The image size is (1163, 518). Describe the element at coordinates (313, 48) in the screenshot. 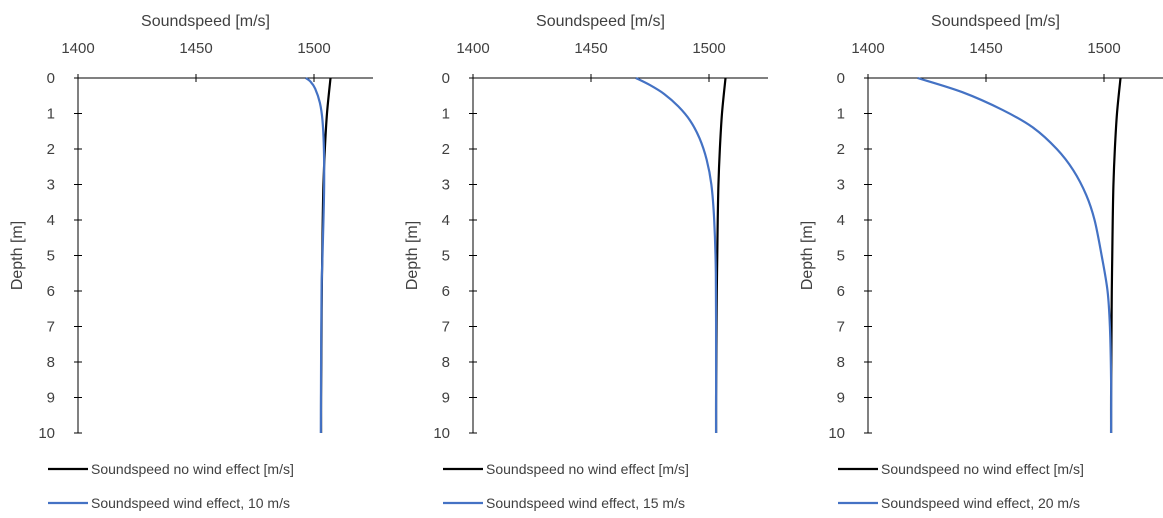

I see `chart-1-x-tick-label: 1500` at that location.